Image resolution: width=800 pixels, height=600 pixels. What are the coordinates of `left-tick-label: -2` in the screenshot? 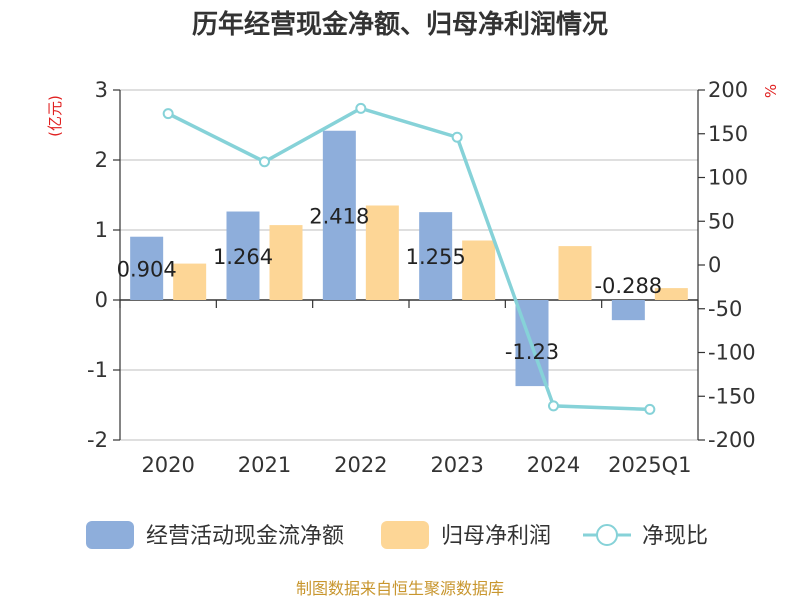 It's located at (97, 440).